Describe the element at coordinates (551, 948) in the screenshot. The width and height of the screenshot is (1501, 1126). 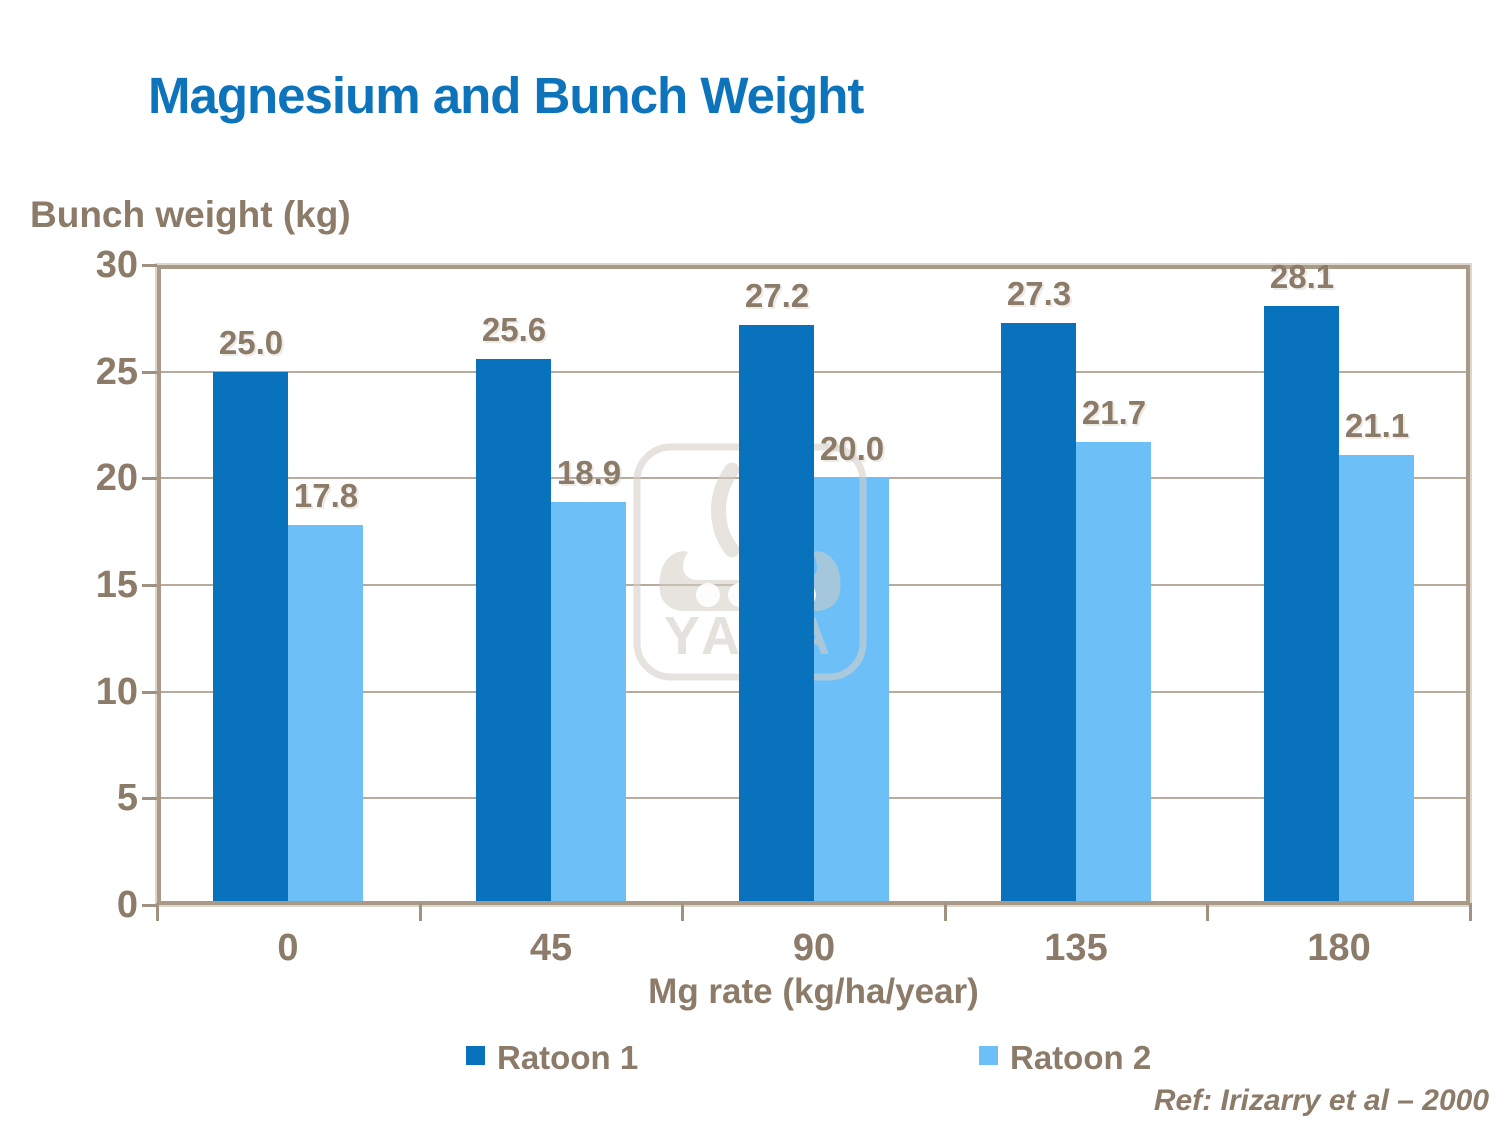
I see `x-tick-label-45: 45` at that location.